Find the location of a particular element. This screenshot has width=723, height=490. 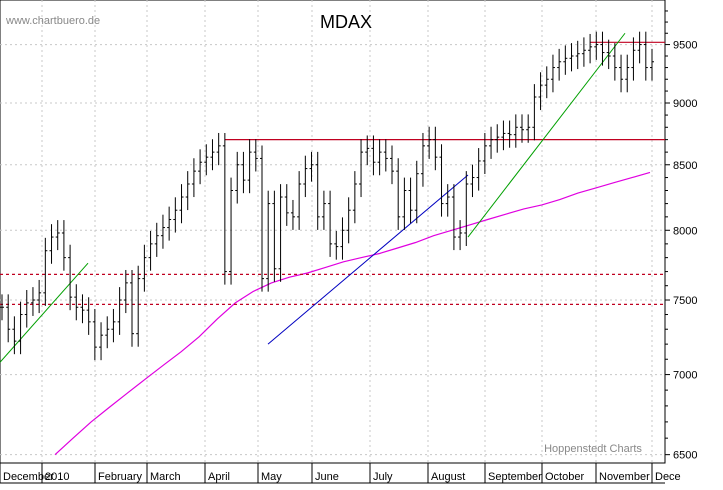

x-tick-label: October is located at coordinates (564, 477).